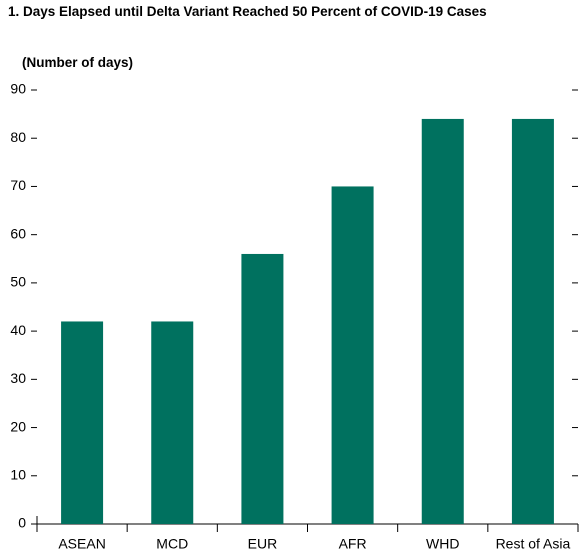  Describe the element at coordinates (18, 185) in the screenshot. I see `y-tick-label: 70` at that location.